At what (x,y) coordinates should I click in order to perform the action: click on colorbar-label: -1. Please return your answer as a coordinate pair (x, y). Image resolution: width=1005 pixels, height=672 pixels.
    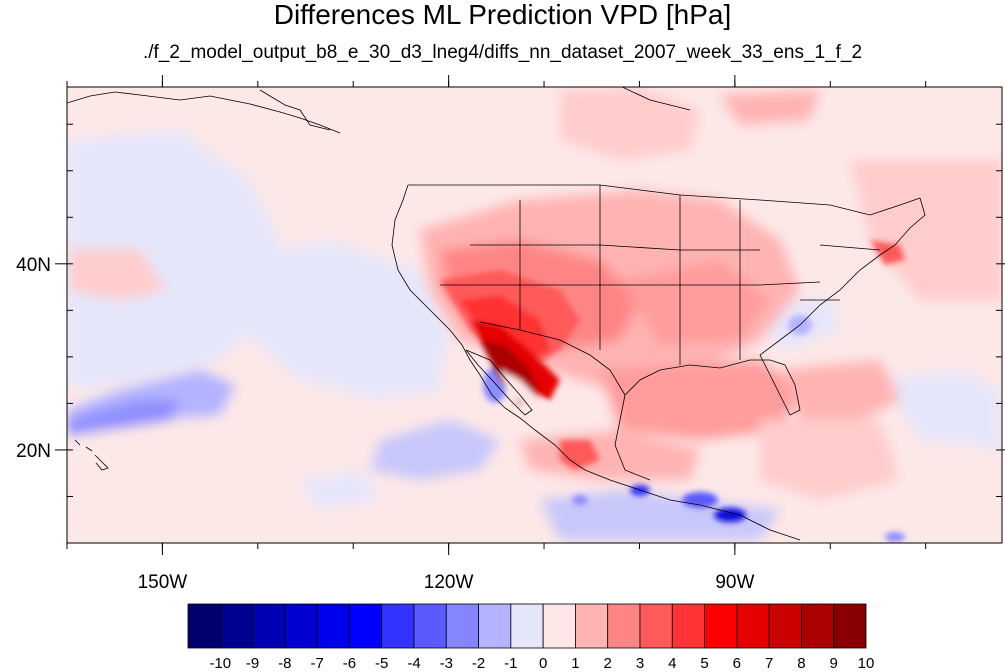
    Looking at the image, I should click on (510, 663).